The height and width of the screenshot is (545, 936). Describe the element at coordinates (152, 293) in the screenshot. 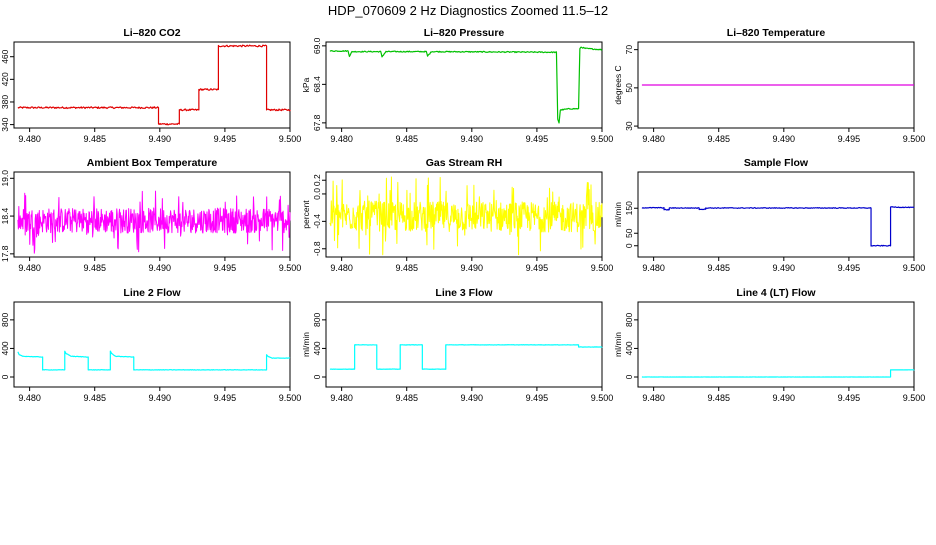

I see `chart-title: Line 2 Flow` at that location.